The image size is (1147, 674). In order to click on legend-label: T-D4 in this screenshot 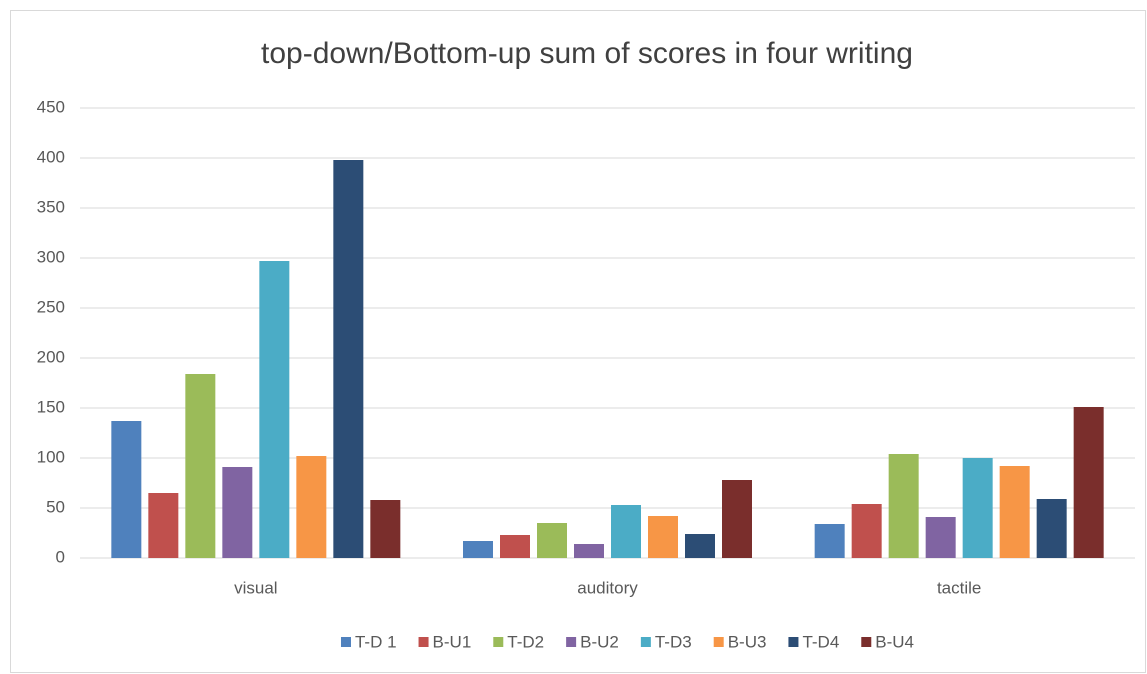, I will do `click(820, 641)`.